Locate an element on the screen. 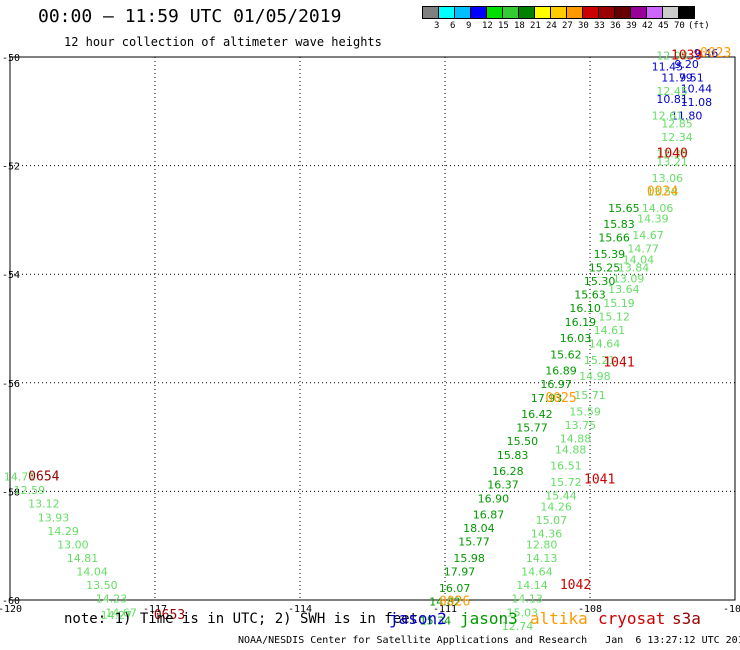 This screenshot has height=650, width=740. wave-height-label: 11.80 is located at coordinates (687, 115).